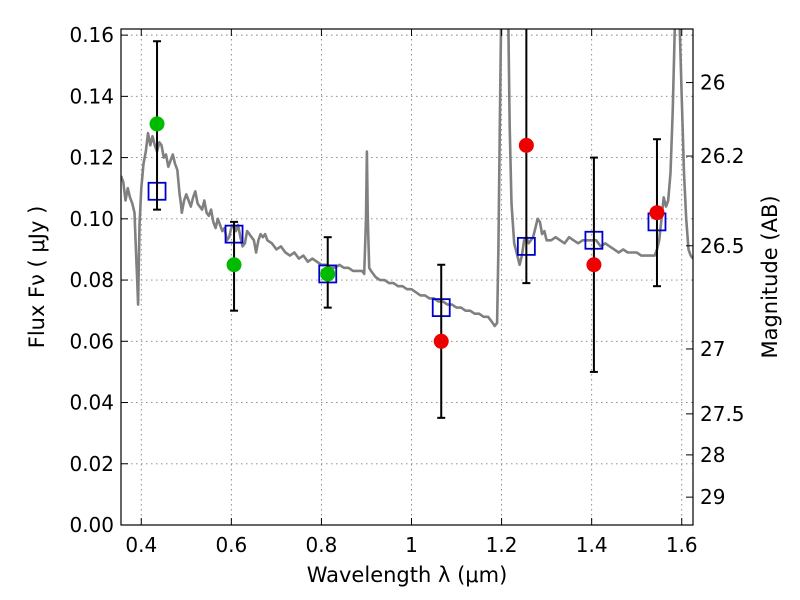 The width and height of the screenshot is (800, 600). I want to click on y2-tick-label: 29, so click(712, 497).